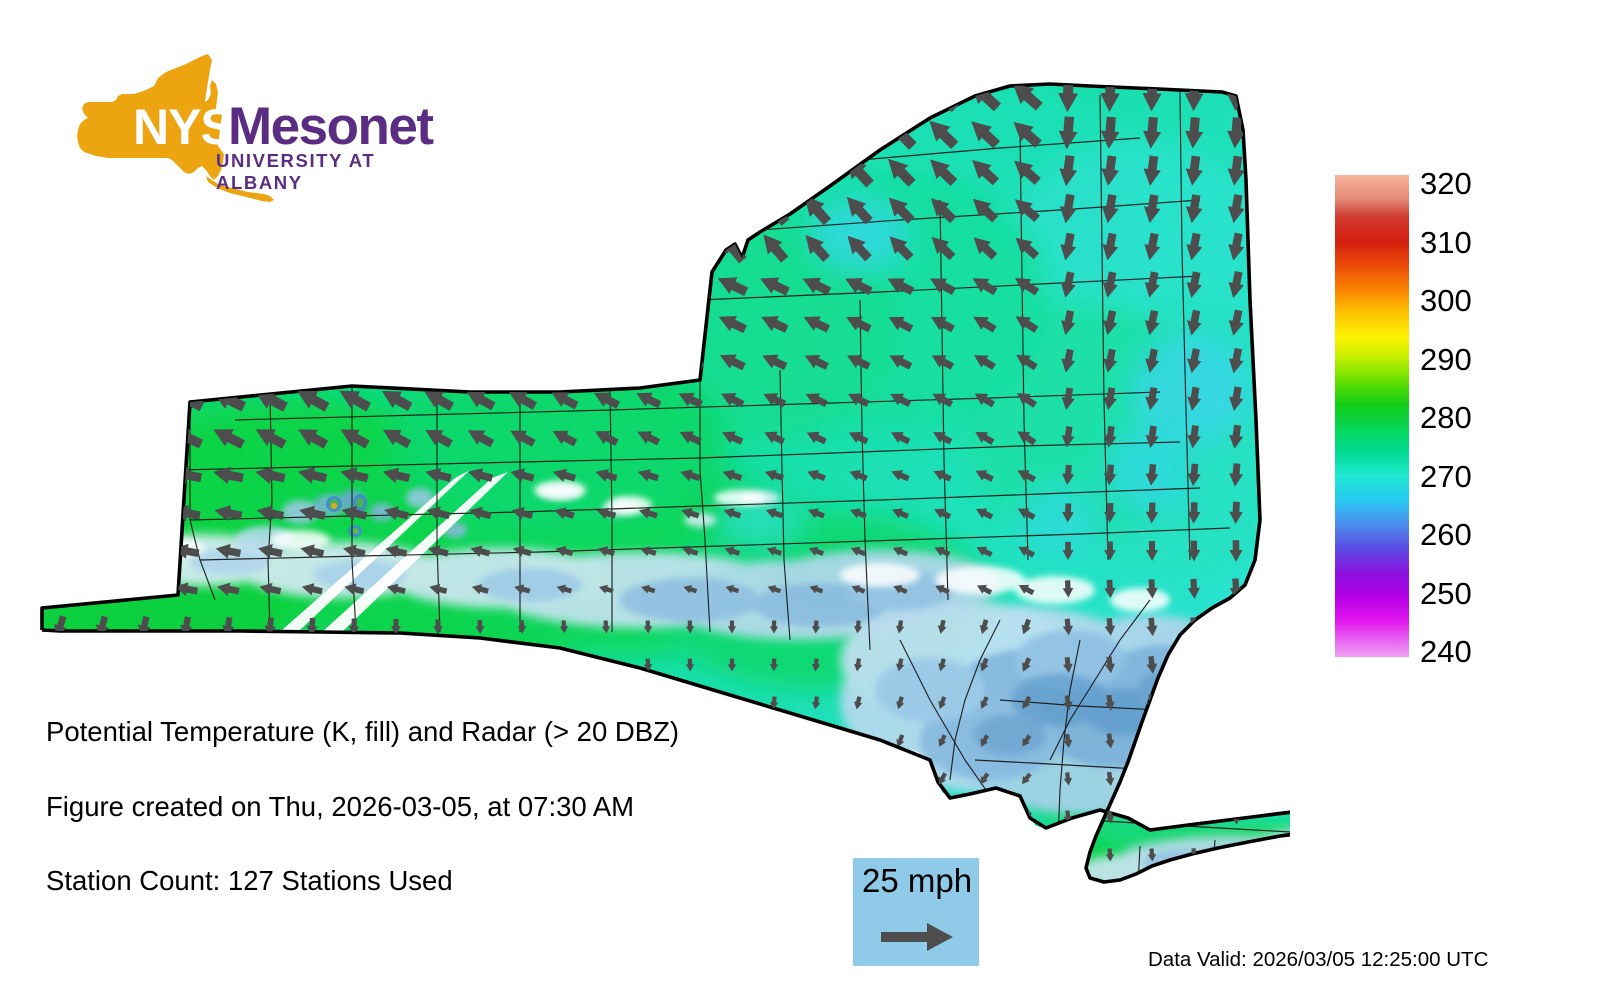 Image resolution: width=1600 pixels, height=1000 pixels. What do you see at coordinates (1446, 183) in the screenshot?
I see `colorbar-tick-320: 320` at bounding box center [1446, 183].